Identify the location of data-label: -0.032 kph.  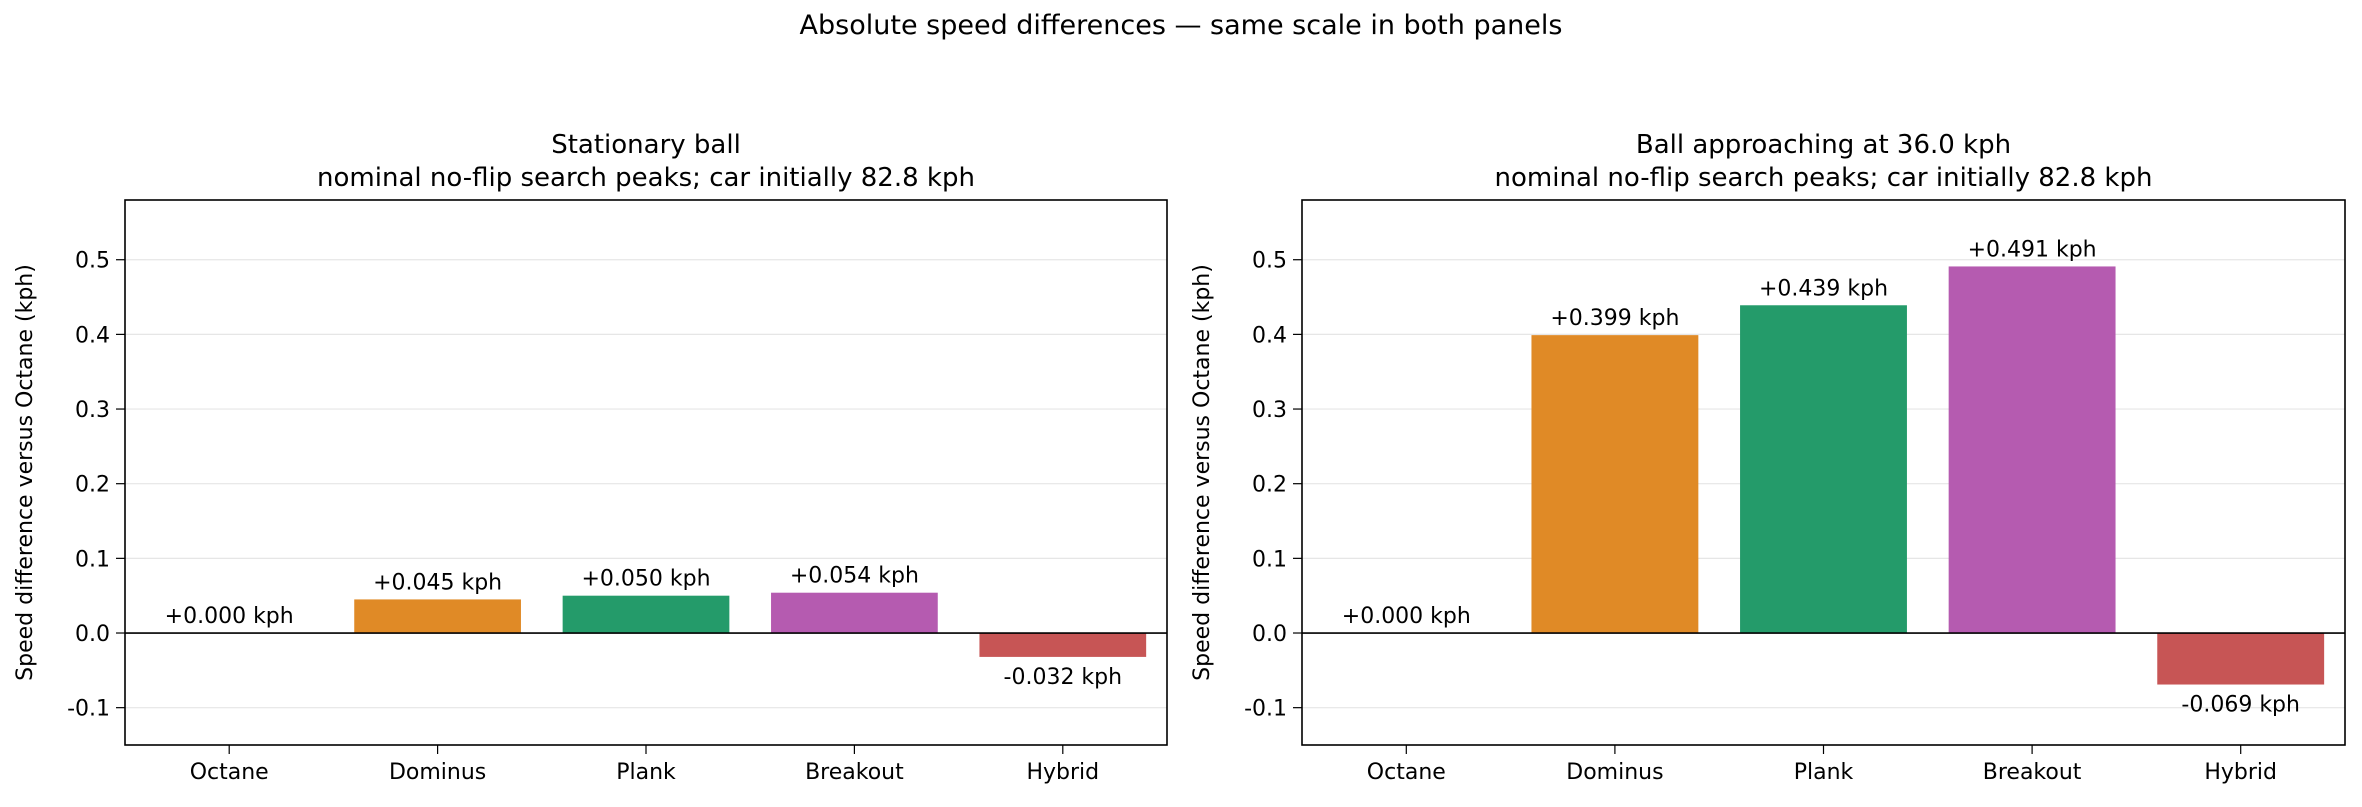
(1063, 677).